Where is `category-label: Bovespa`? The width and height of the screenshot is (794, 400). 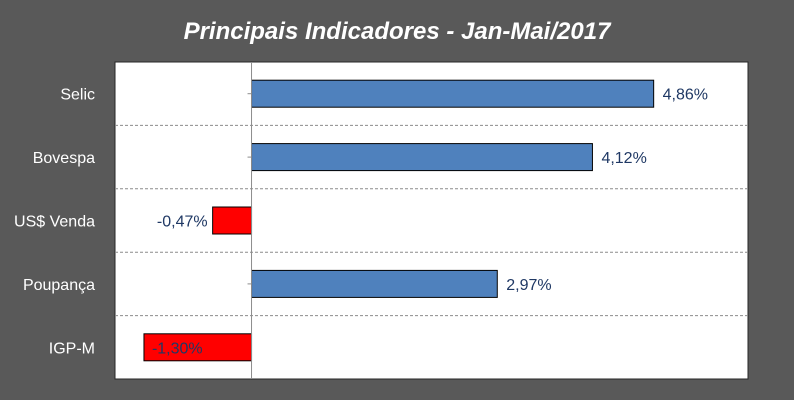
category-label: Bovespa is located at coordinates (64, 158).